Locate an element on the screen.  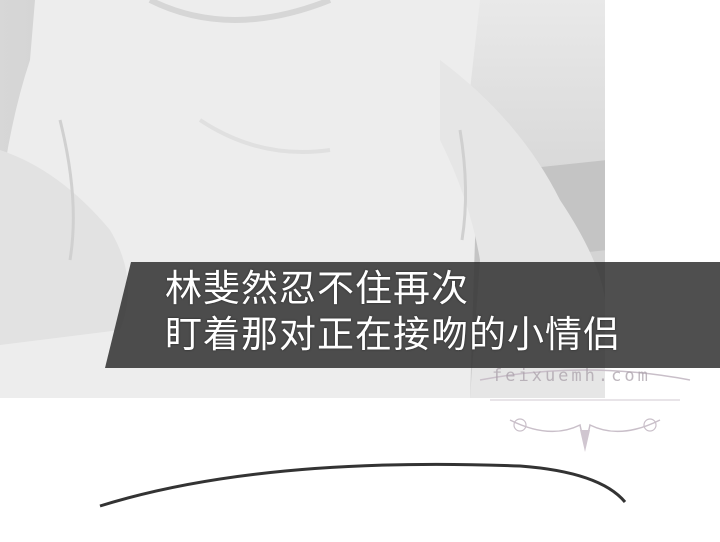
speech-bubble-outline is located at coordinates (363, 485).